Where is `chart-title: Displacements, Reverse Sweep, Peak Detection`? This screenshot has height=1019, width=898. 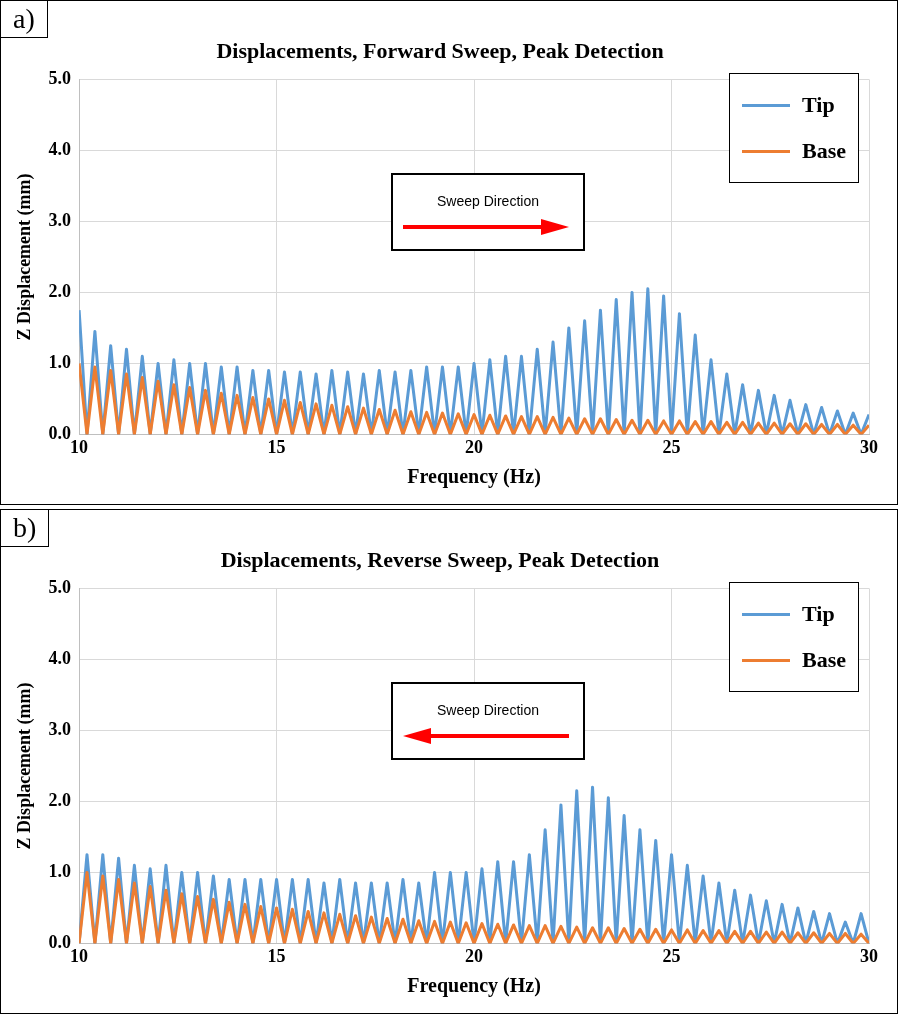 chart-title: Displacements, Reverse Sweep, Peak Detection is located at coordinates (440, 559).